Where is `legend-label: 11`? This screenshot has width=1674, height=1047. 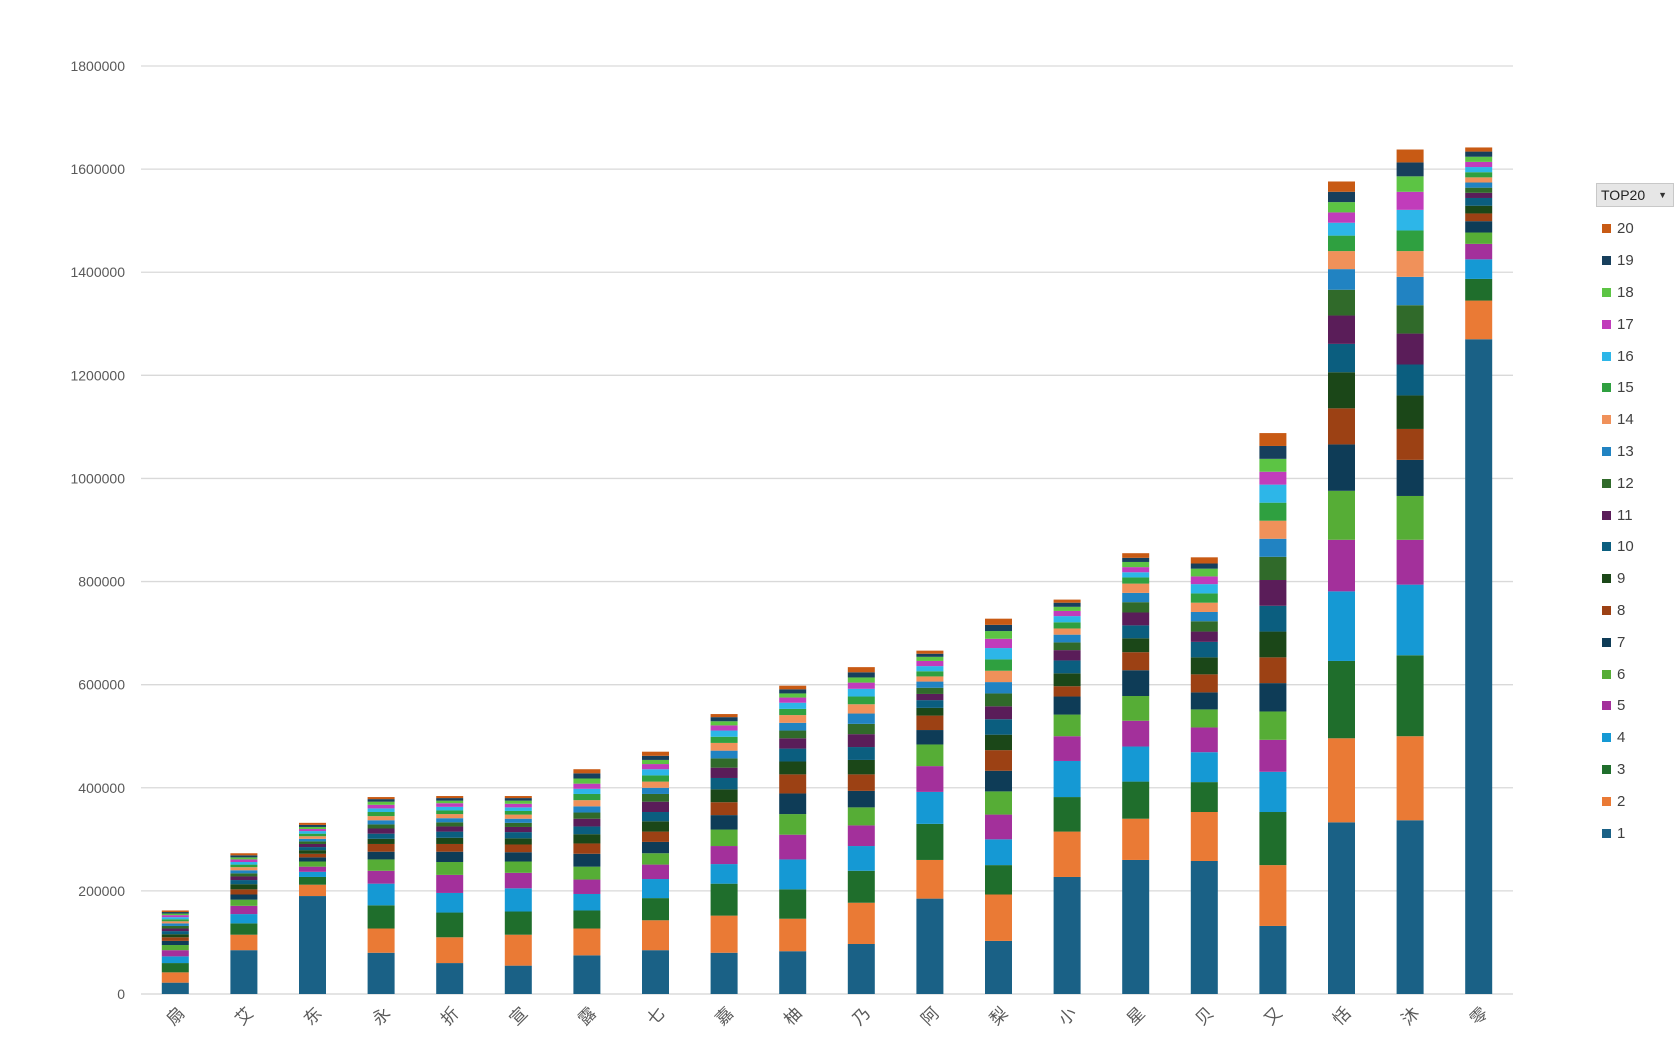 legend-label: 11 is located at coordinates (1625, 515).